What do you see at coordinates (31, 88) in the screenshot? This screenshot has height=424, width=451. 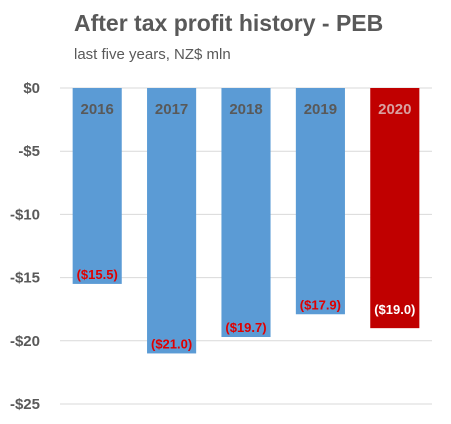 I see `y-tick-label: $0` at bounding box center [31, 88].